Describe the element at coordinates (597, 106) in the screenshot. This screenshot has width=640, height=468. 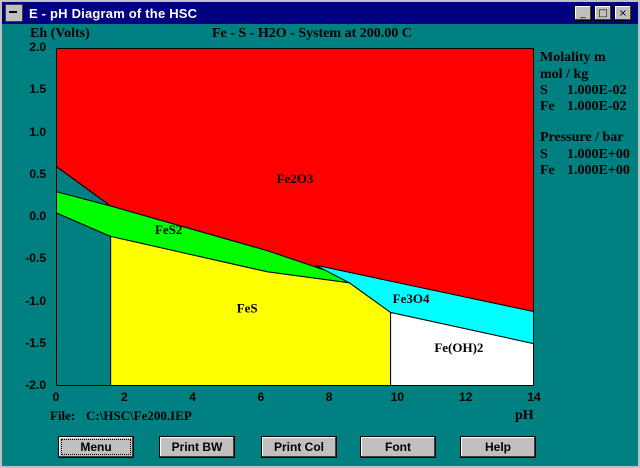
I see `molality-fe-value: 1.000E-02` at that location.